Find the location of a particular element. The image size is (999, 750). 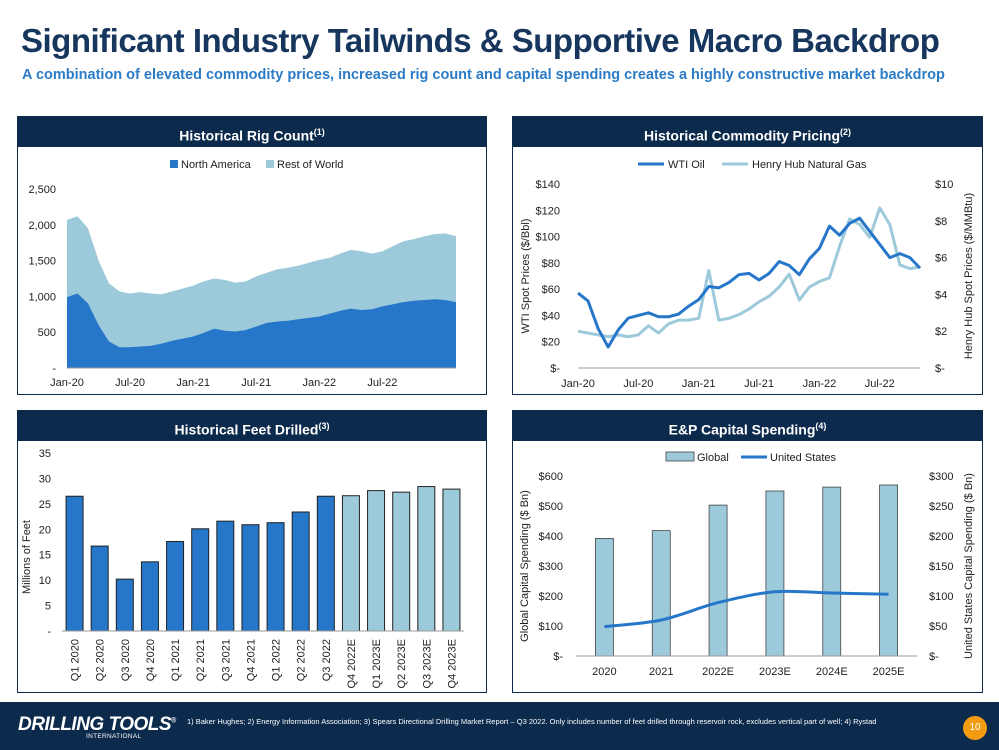

x-tick-label: Q3 2023E is located at coordinates (427, 664).